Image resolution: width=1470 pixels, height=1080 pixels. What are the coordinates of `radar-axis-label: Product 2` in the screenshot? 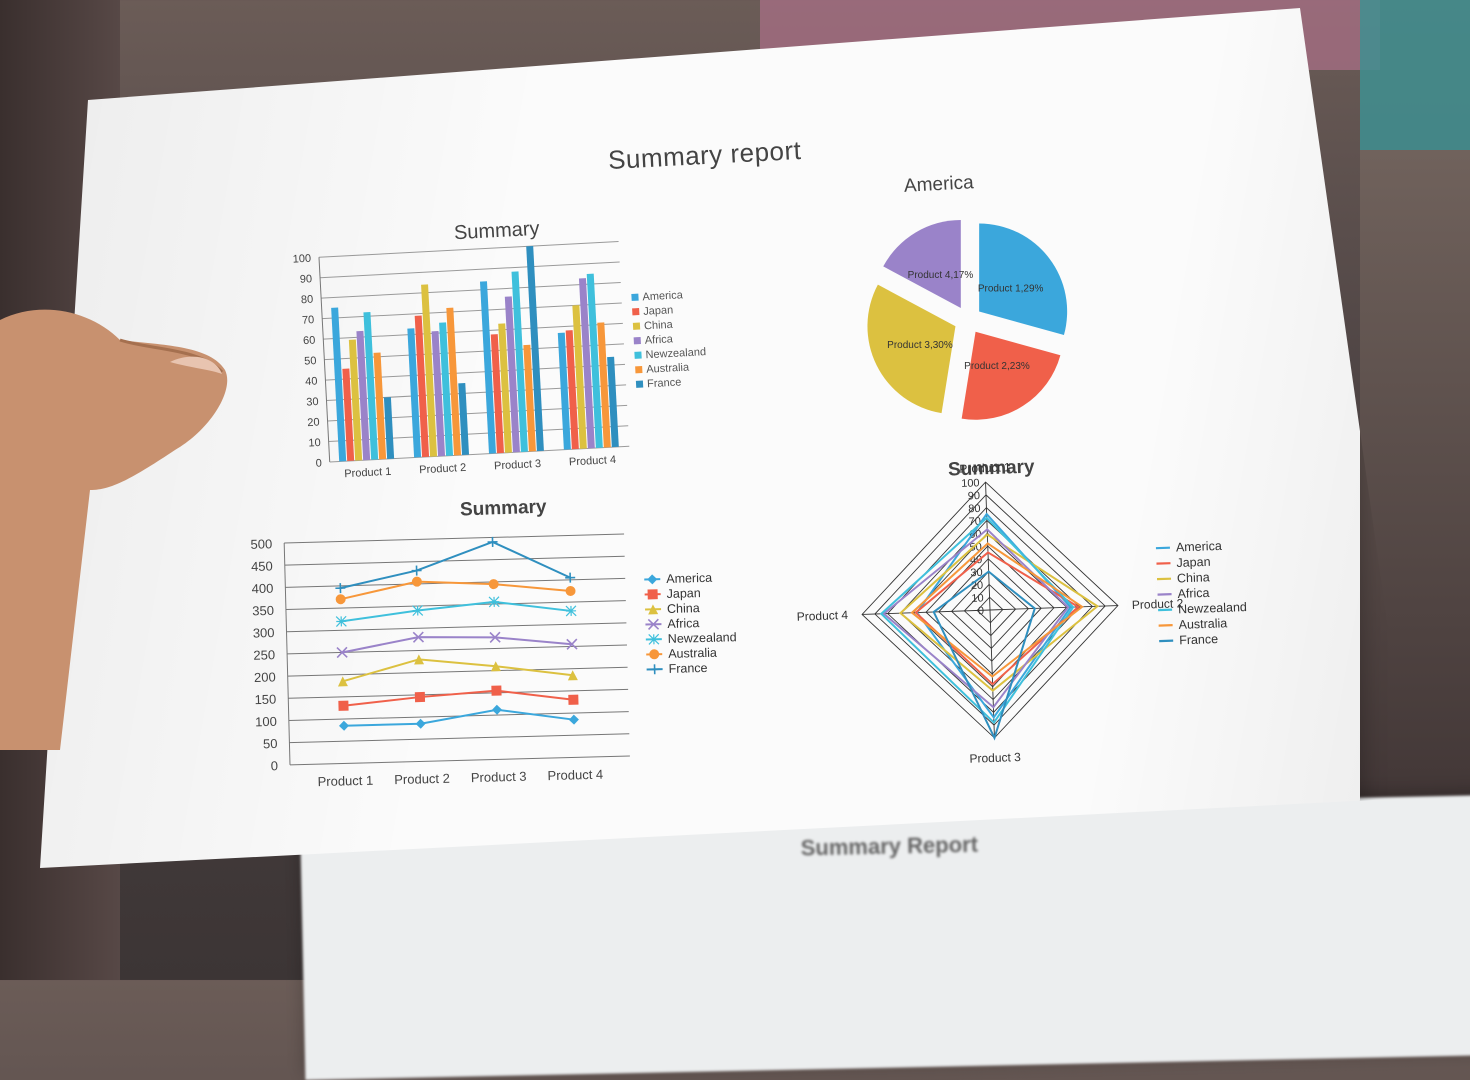 It's located at (1158, 604).